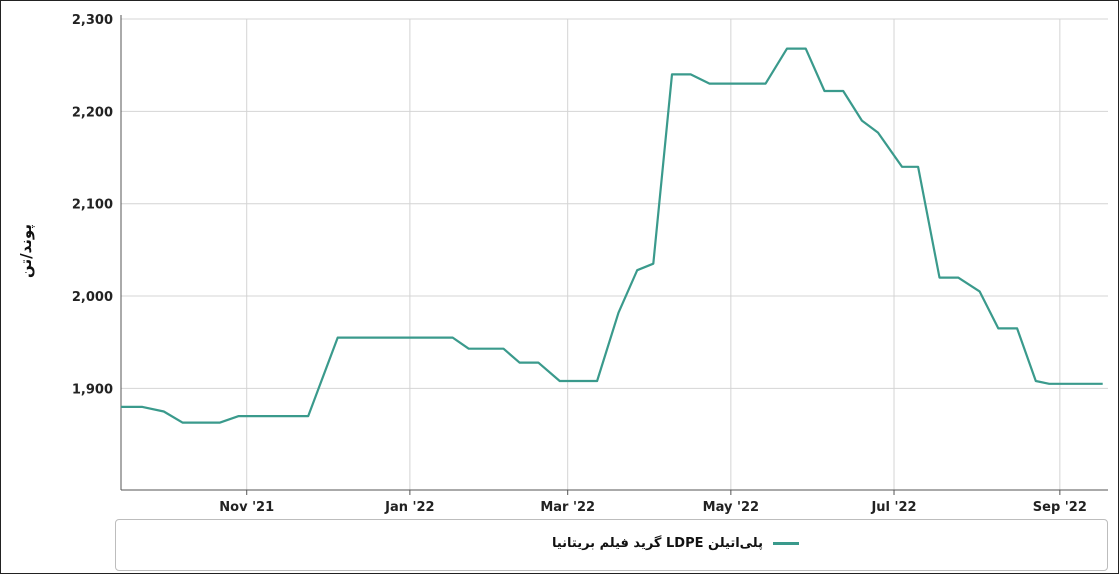 The height and width of the screenshot is (574, 1119). Describe the element at coordinates (26, 251) in the screenshot. I see `y-axis-title: پوند/تن` at that location.